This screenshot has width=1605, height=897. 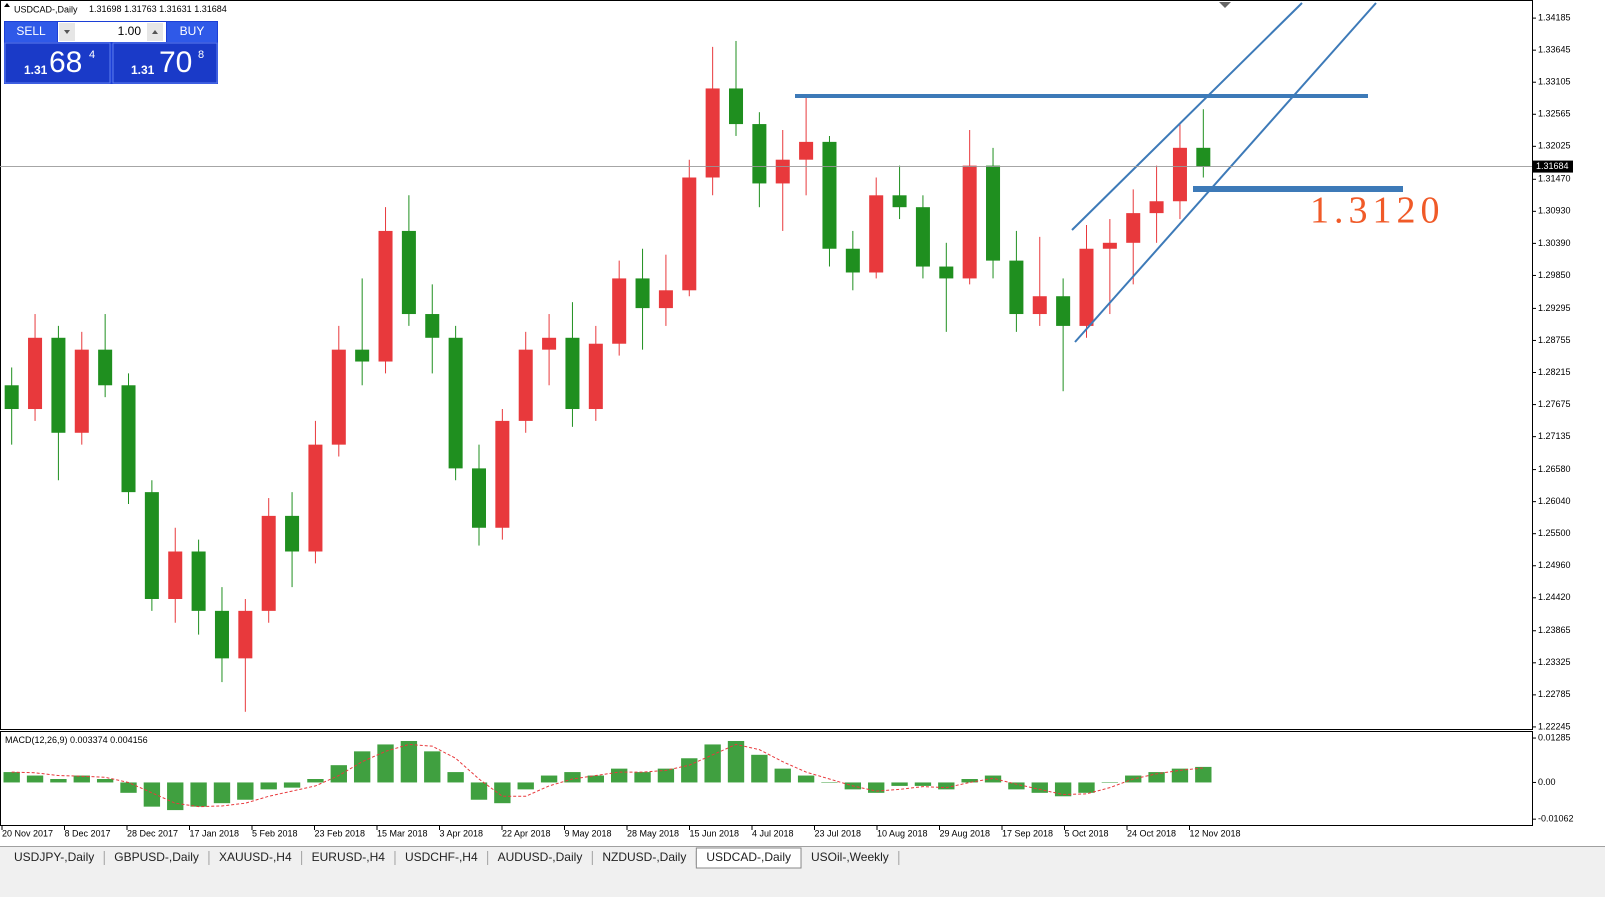 What do you see at coordinates (255, 857) in the screenshot?
I see `tab-label: XAUUSD-,H4` at bounding box center [255, 857].